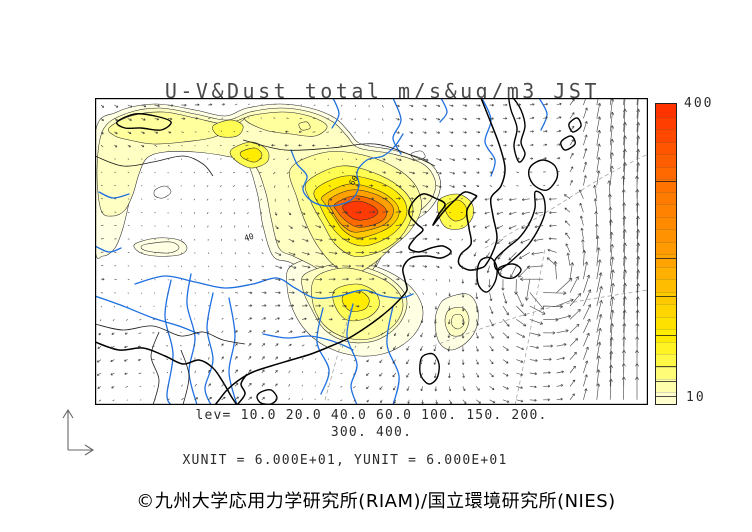 This screenshot has width=752, height=532. Describe the element at coordinates (228, 128) in the screenshot. I see `dust-contour-fill-lev60` at that location.